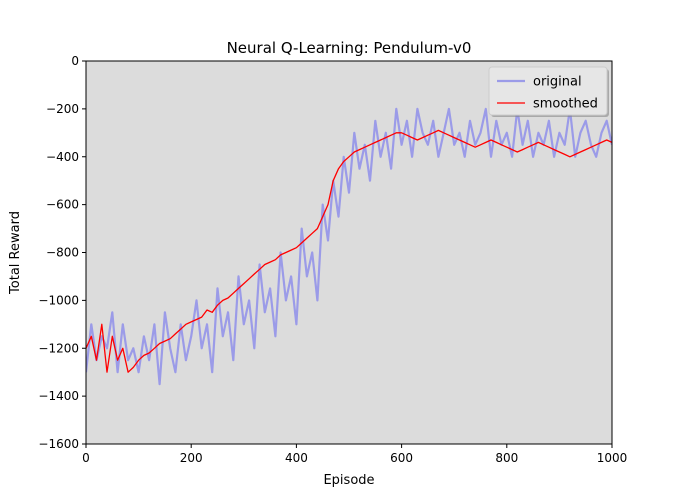 The width and height of the screenshot is (680, 504). What do you see at coordinates (565, 104) in the screenshot?
I see `legend-label-smoothed: smoothed` at bounding box center [565, 104].